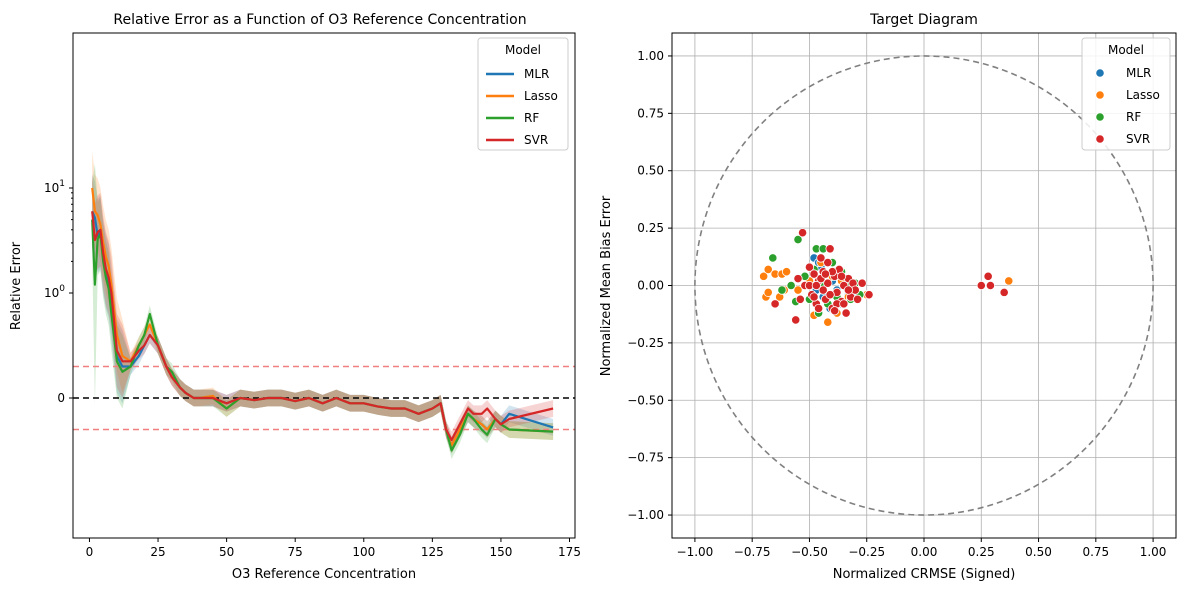  Describe the element at coordinates (1095, 552) in the screenshot. I see `x-tick-label: 0.75` at that location.